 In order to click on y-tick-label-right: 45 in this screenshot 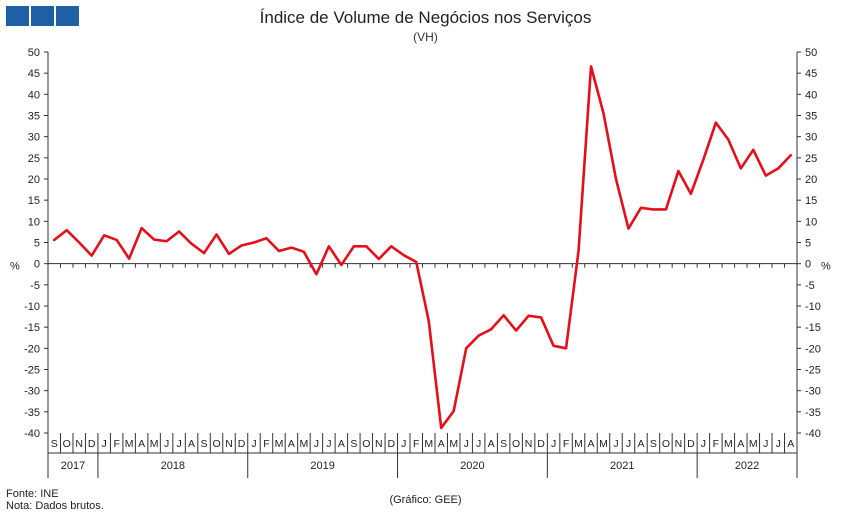, I will do `click(811, 74)`.